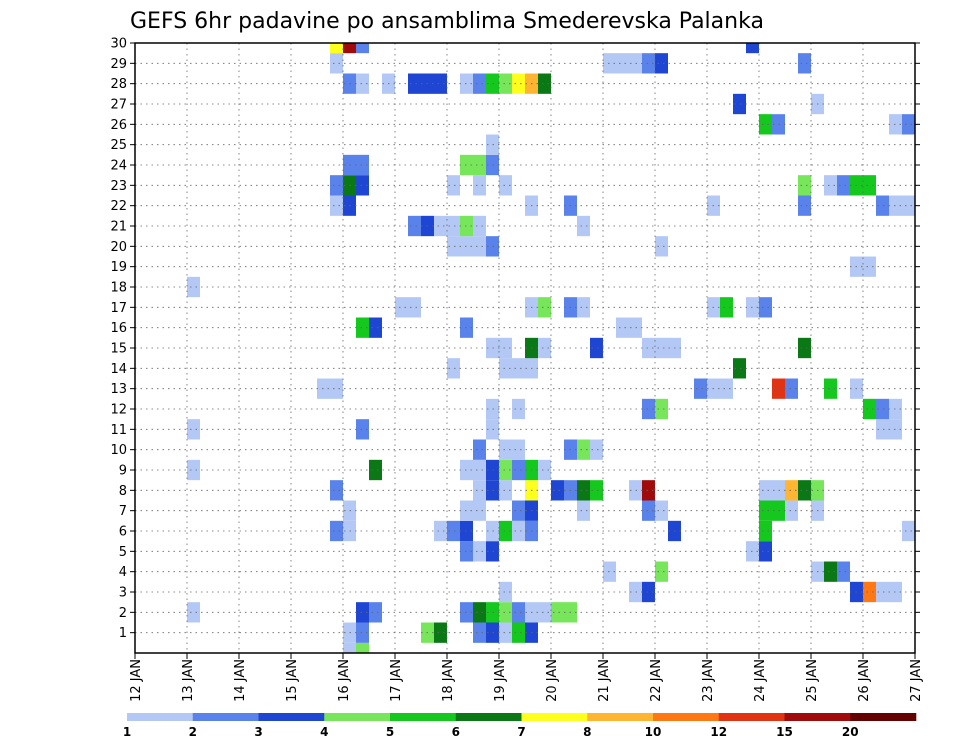 This screenshot has width=960, height=742. What do you see at coordinates (118, 247) in the screenshot?
I see `y-tick-label: 20` at bounding box center [118, 247].